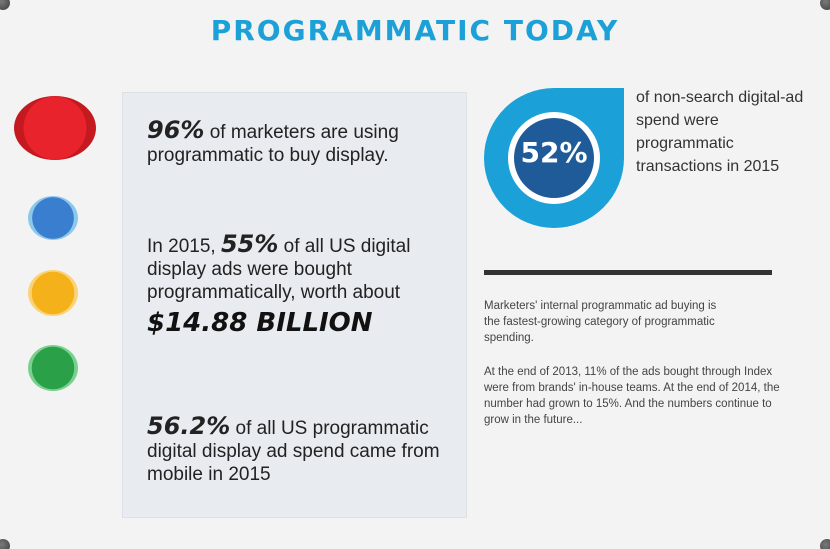 The image size is (830, 549). I want to click on blue-dot-icon, so click(53, 218).